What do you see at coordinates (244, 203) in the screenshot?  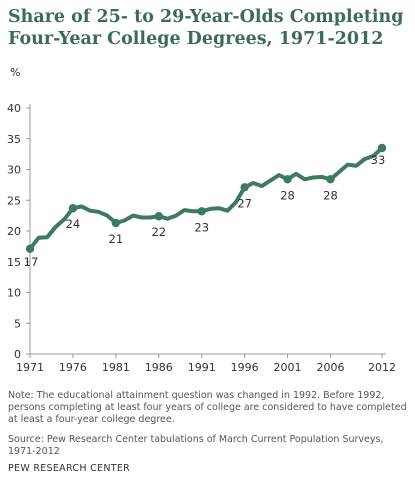 I see `data-label: 27` at bounding box center [244, 203].